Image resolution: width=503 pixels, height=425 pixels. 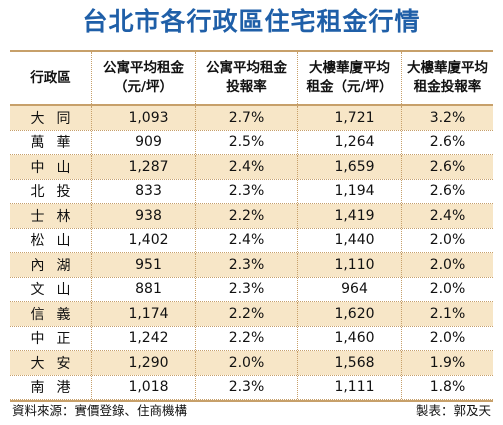 I want to click on header-building-yield: 大樓華廈平均 租金投報率, so click(x=447, y=77).